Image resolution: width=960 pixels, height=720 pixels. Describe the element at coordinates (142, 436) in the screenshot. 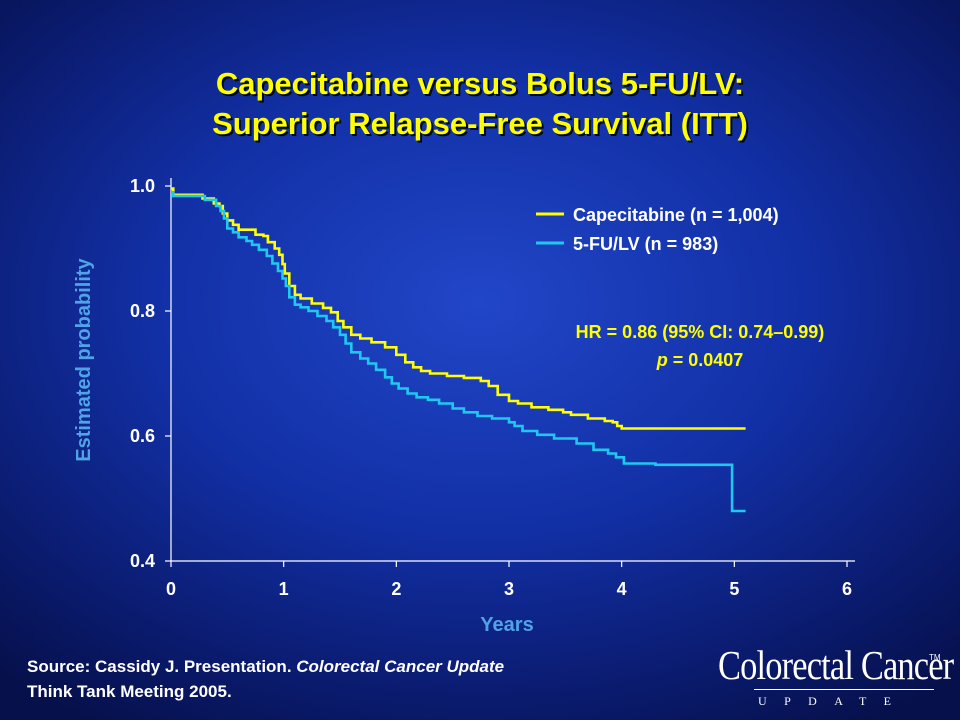

I see `y-tick-label: 0.6` at that location.